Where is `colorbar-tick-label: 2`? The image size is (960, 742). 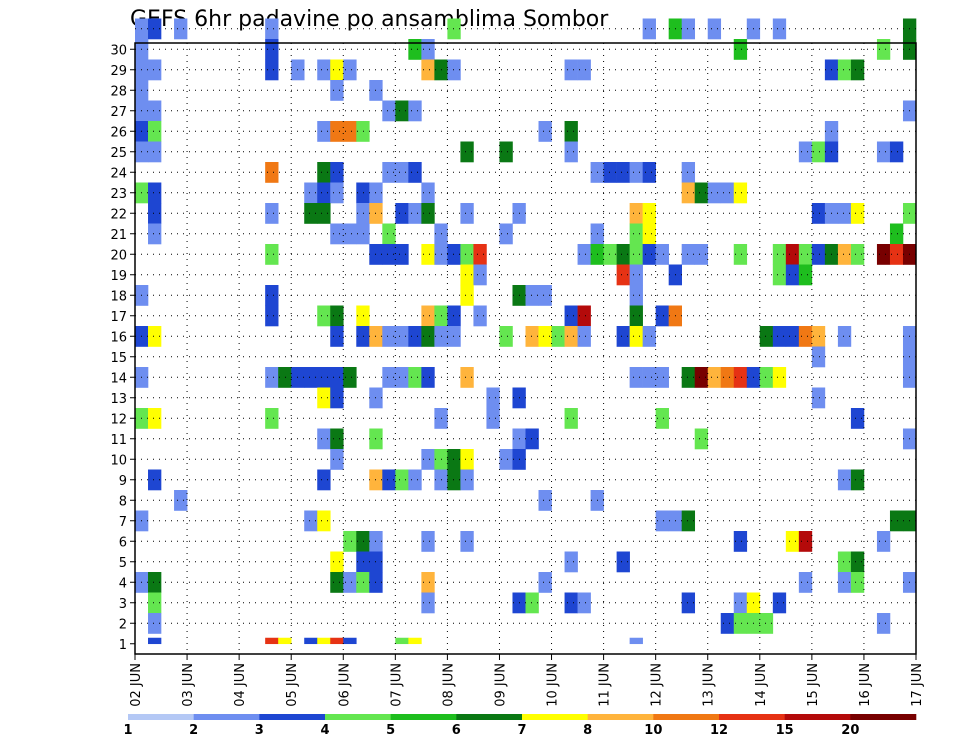 colorbar-tick-label: 2 is located at coordinates (193, 730).